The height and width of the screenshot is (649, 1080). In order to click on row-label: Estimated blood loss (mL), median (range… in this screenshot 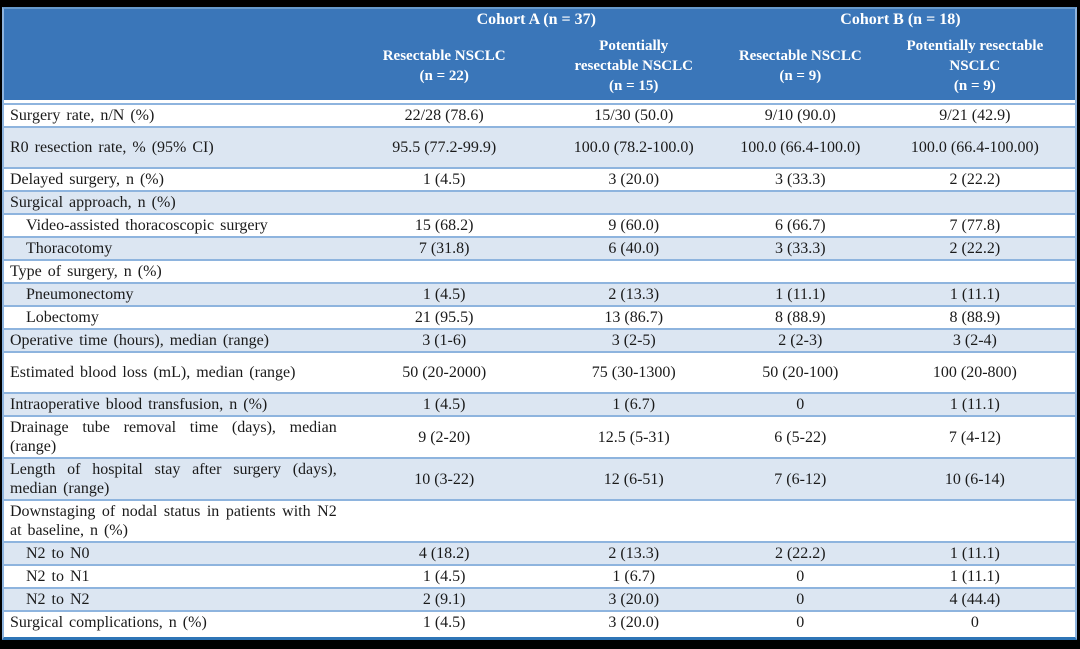, I will do `click(175, 373)`.